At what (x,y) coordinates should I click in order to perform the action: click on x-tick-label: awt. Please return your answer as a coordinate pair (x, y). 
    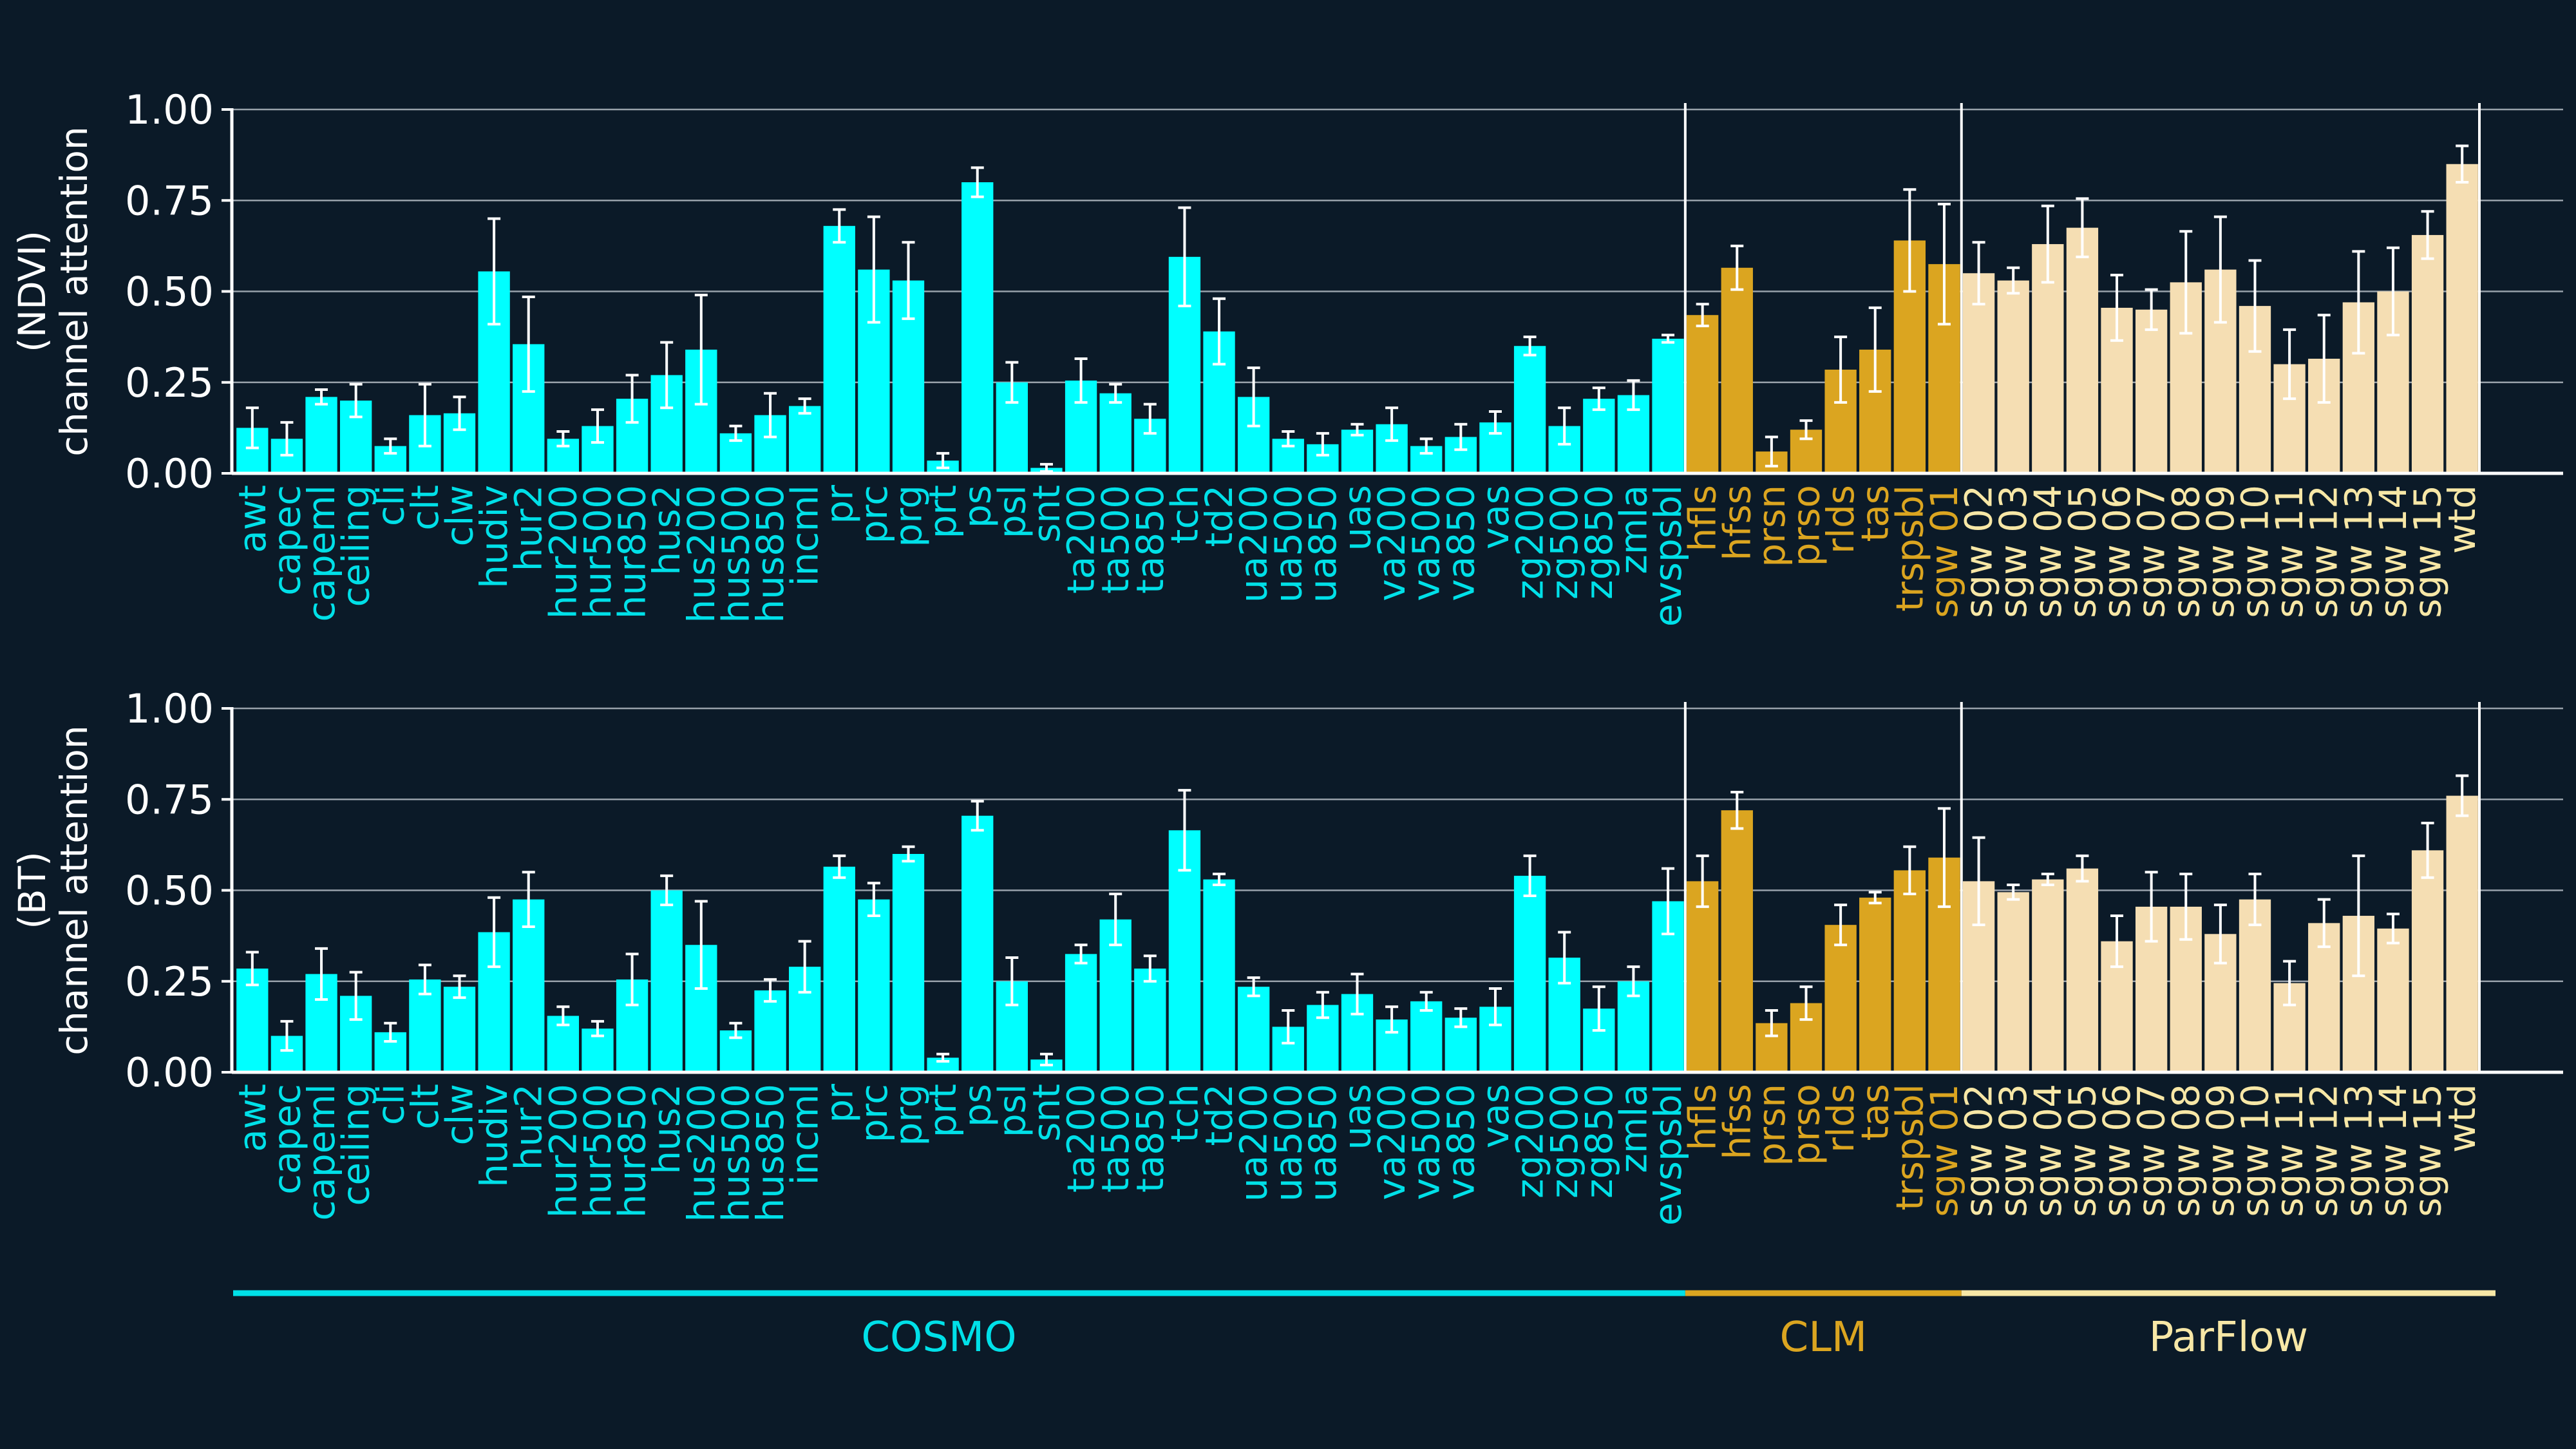
    Looking at the image, I should click on (253, 1118).